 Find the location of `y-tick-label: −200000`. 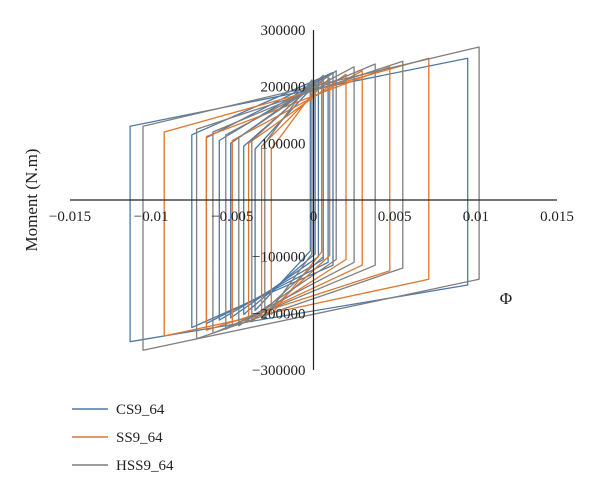

y-tick-label: −200000 is located at coordinates (278, 314).